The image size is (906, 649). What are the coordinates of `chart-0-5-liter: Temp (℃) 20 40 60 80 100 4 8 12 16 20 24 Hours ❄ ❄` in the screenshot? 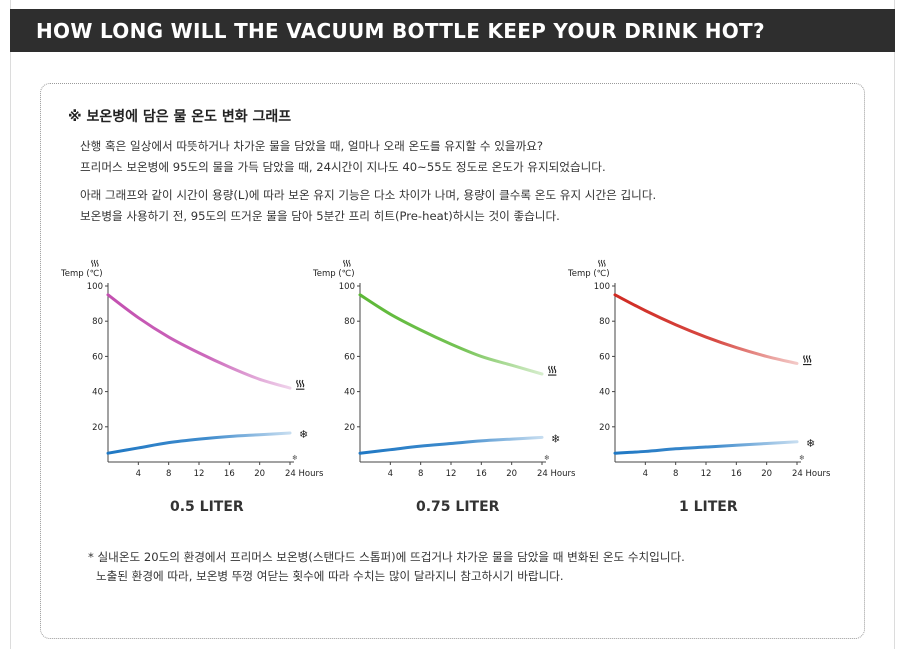 It's located at (192, 369).